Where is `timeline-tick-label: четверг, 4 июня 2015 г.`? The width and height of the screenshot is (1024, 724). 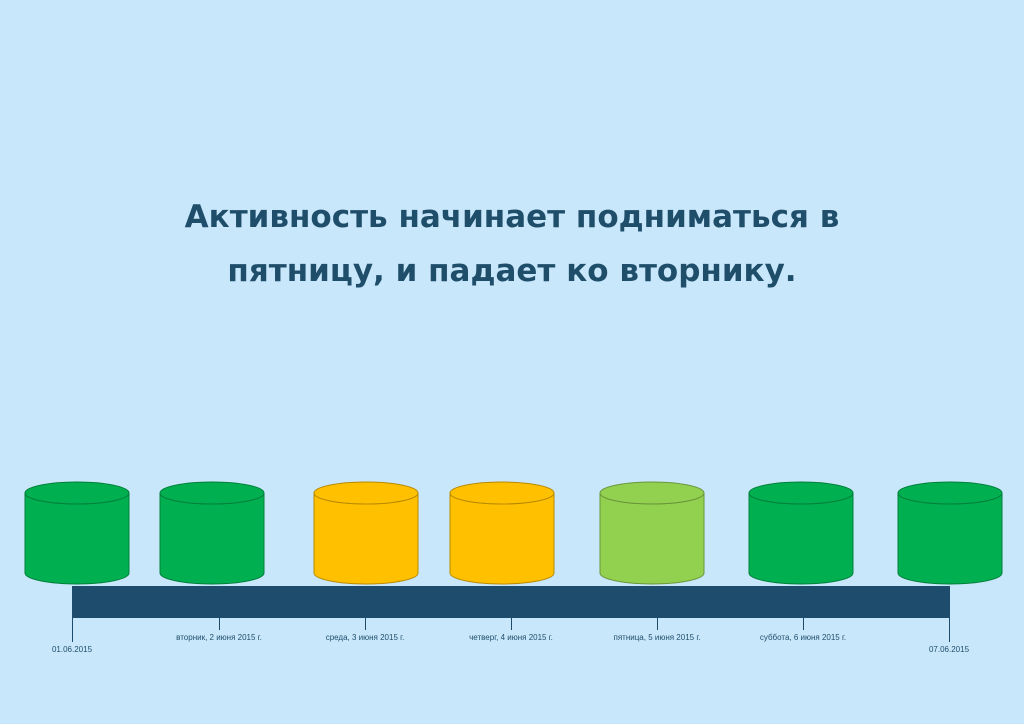 timeline-tick-label: четверг, 4 июня 2015 г. is located at coordinates (511, 637).